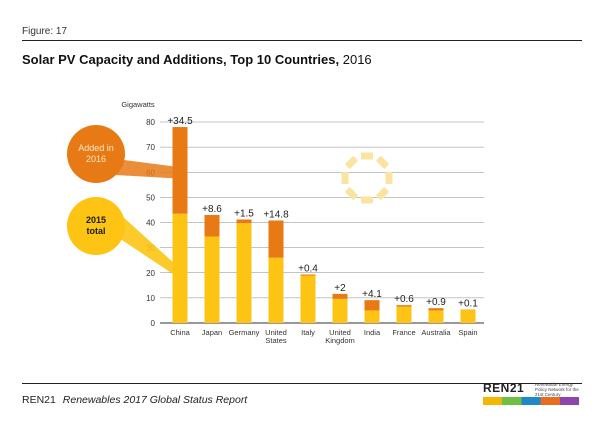 This screenshot has height=439, width=600. I want to click on legend-label-added: Added in, so click(96, 148).